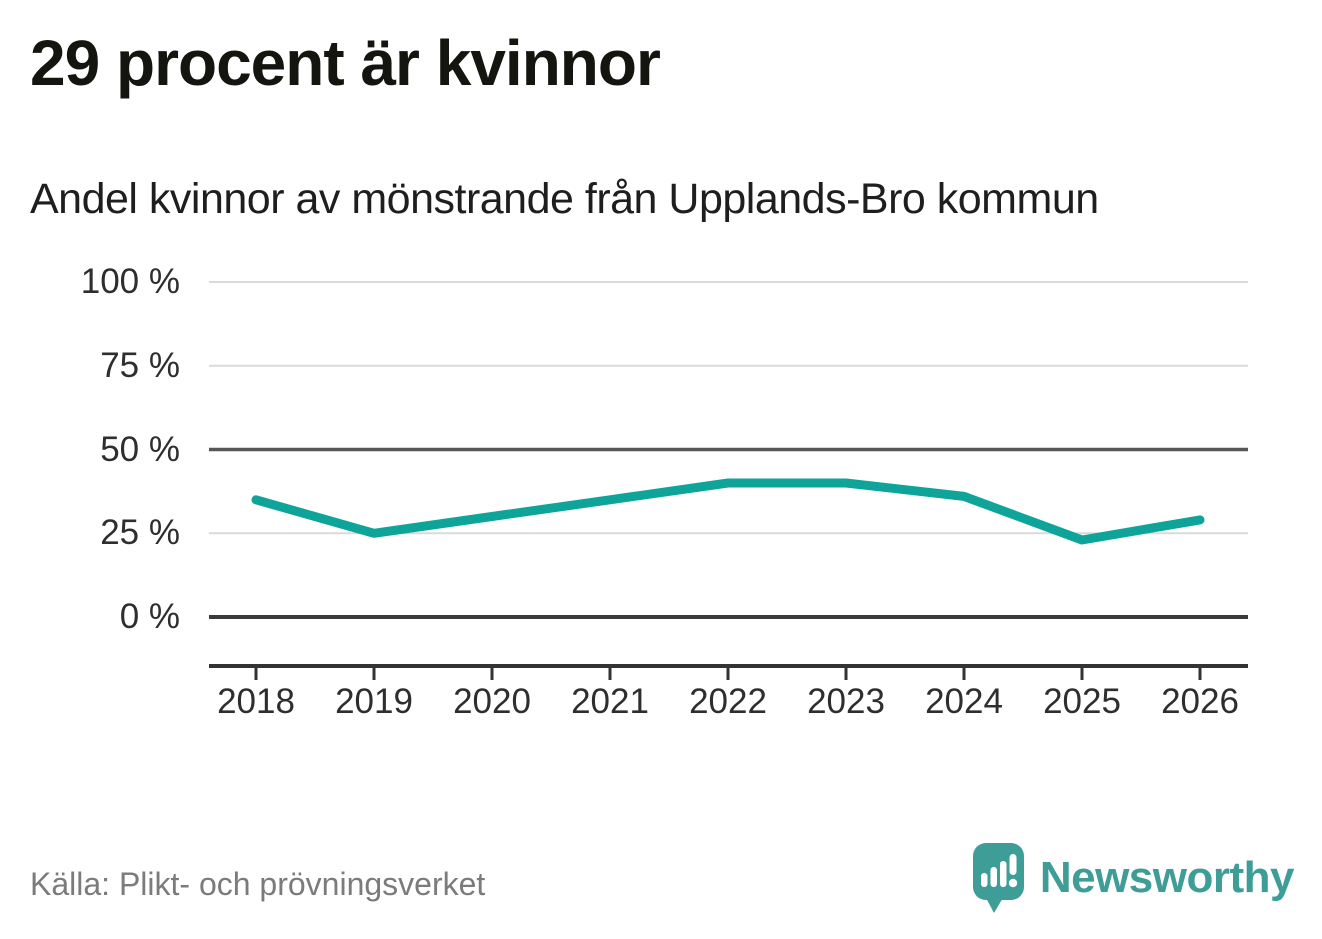  Describe the element at coordinates (1082, 701) in the screenshot. I see `x-axis-label: 2025` at that location.